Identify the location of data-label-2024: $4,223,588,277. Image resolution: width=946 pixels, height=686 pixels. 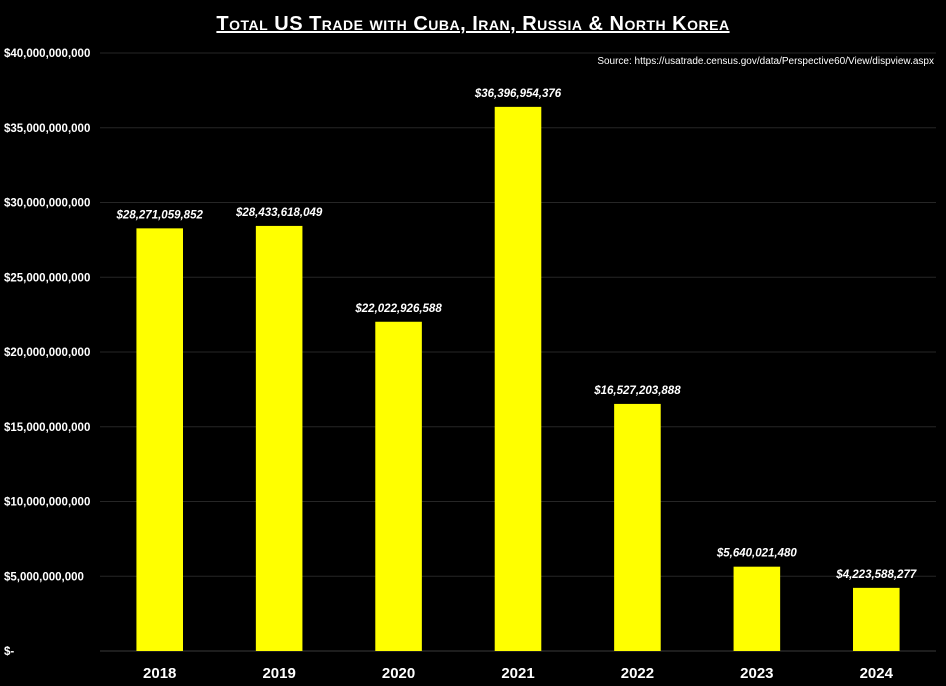
(876, 575).